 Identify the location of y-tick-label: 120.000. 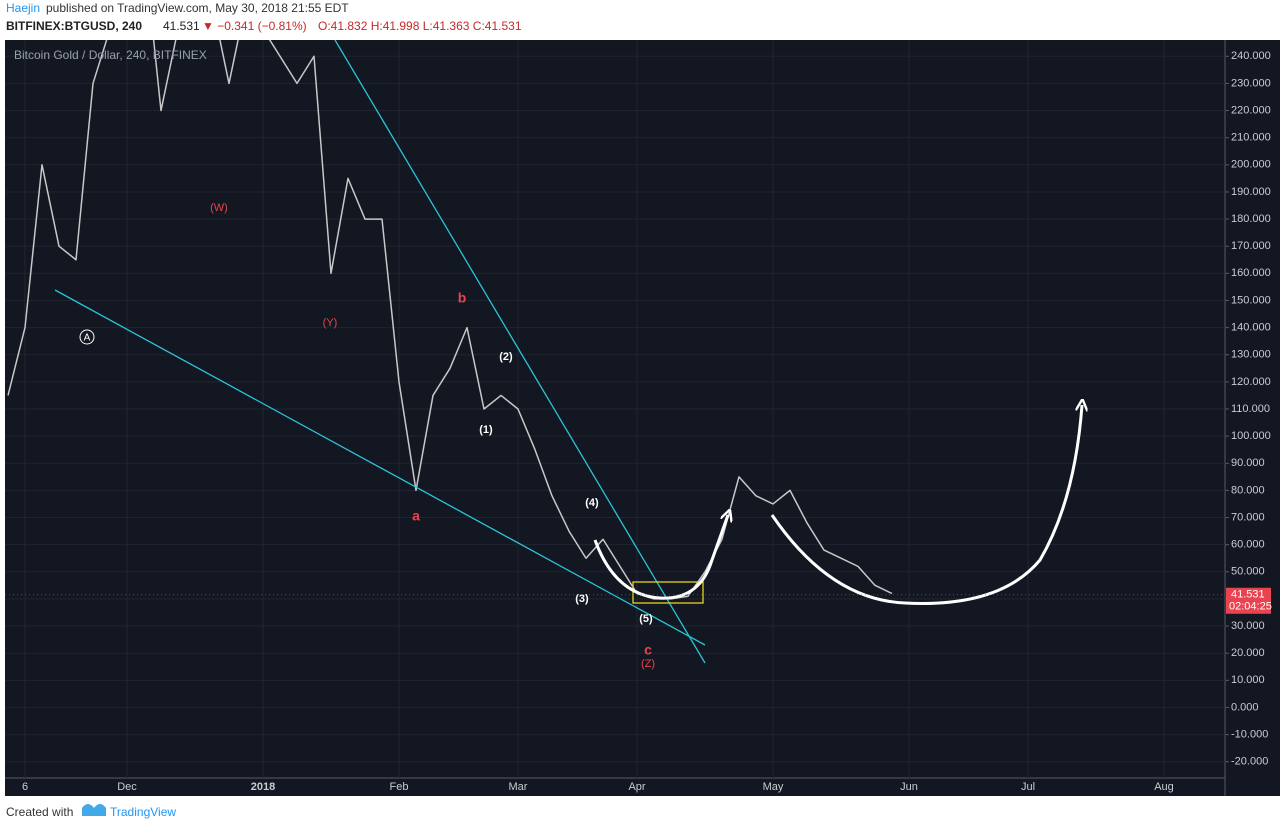
(1251, 382).